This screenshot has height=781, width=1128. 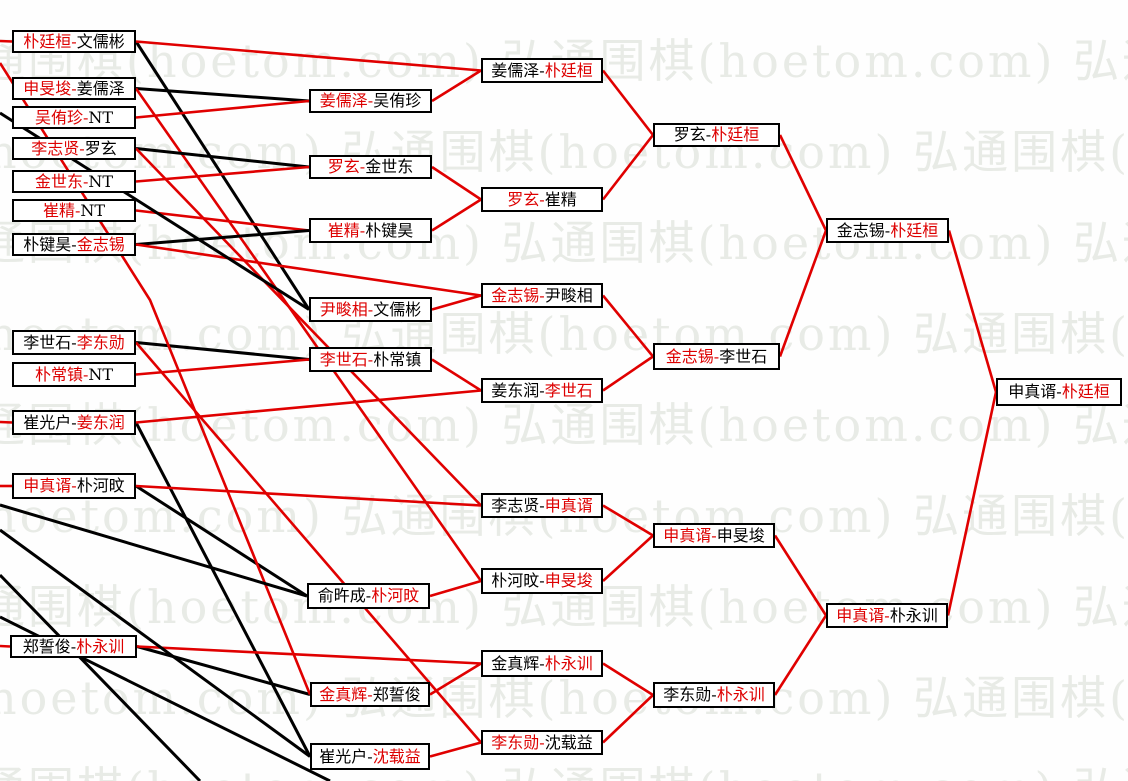 What do you see at coordinates (74, 422) in the screenshot?
I see `match-box-l10: 崔光户 - 姜东润` at bounding box center [74, 422].